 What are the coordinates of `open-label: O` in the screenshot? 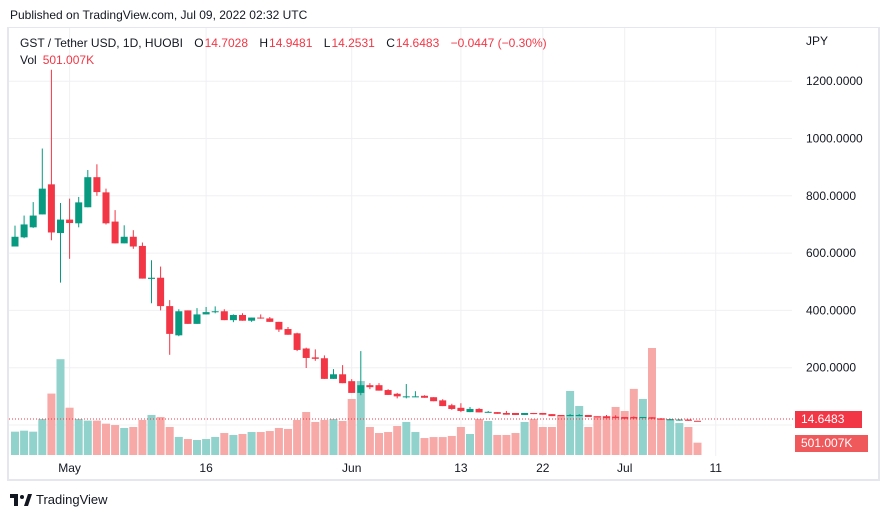 It's located at (199, 43).